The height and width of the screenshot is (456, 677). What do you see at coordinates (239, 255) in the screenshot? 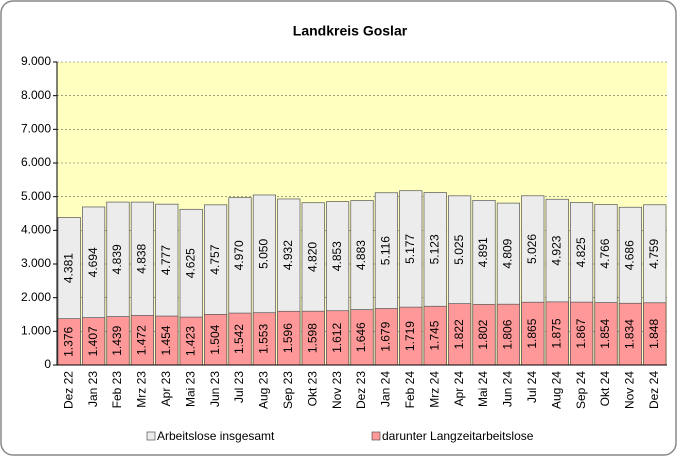
I see `value-label: 4.970` at bounding box center [239, 255].